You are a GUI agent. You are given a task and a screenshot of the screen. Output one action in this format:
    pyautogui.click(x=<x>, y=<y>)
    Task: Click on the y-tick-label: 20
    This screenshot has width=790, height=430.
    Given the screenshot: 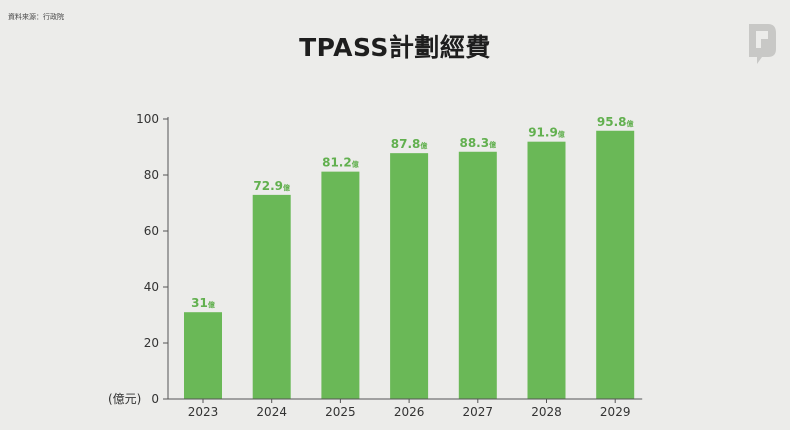 What is the action you would take?
    pyautogui.click(x=151, y=343)
    